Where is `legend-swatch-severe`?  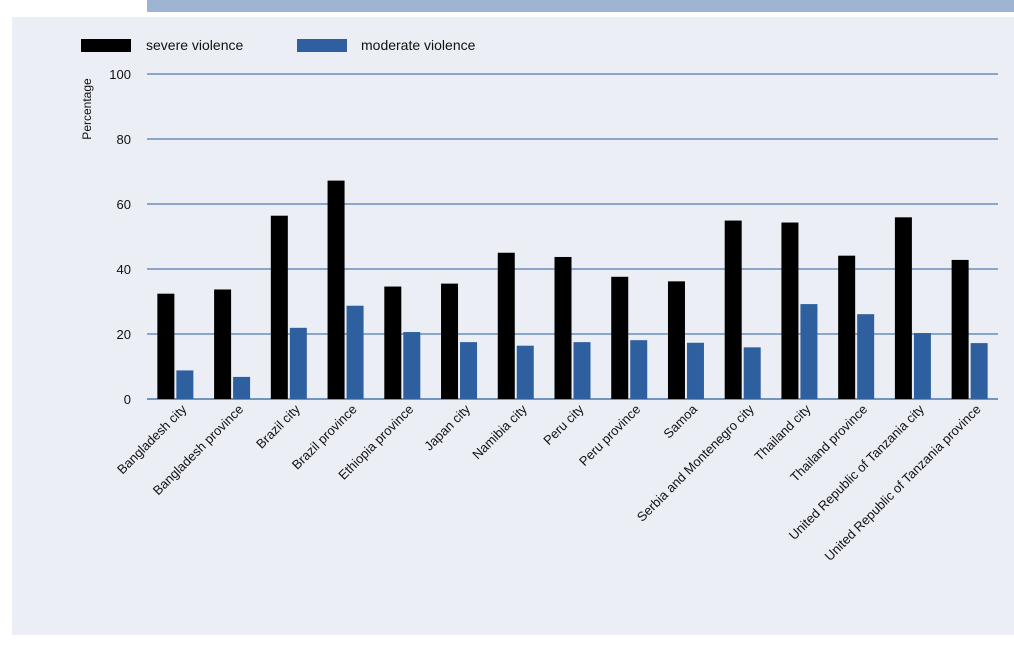 legend-swatch-severe is located at coordinates (106, 45).